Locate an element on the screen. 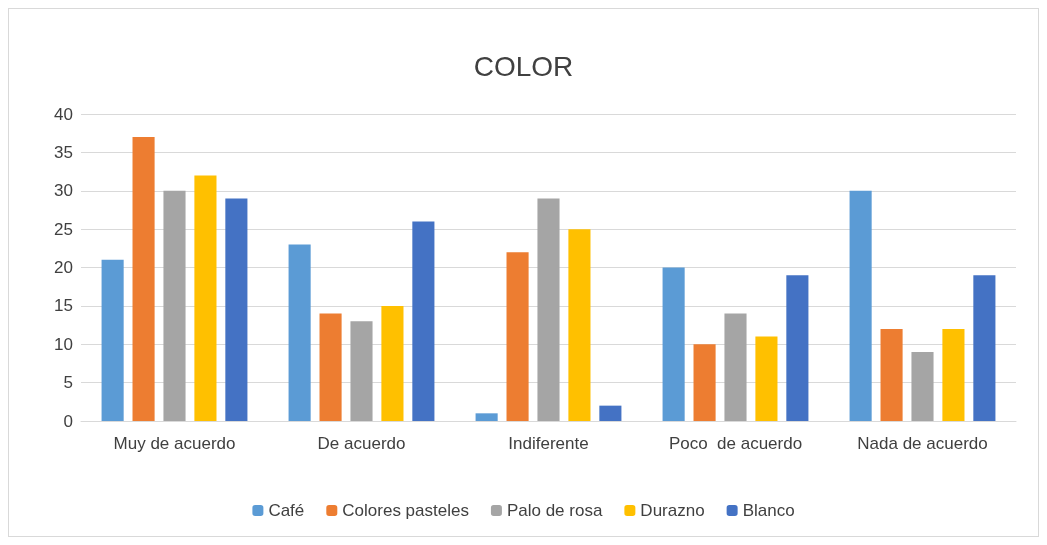 Image resolution: width=1047 pixels, height=545 pixels. y-tick-label: 20 is located at coordinates (63, 267).